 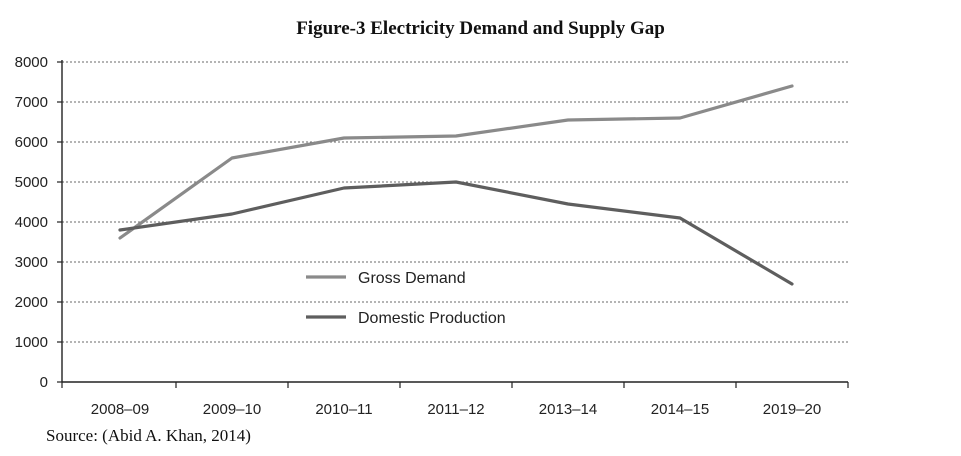 I want to click on y-tick-label: 3000, so click(x=31, y=262).